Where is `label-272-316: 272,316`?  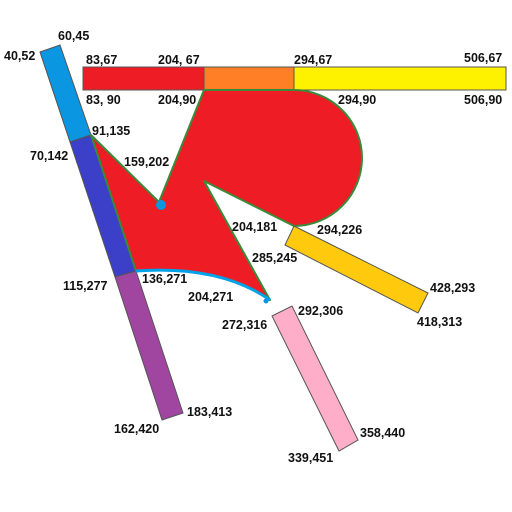 label-272-316: 272,316 is located at coordinates (244, 325).